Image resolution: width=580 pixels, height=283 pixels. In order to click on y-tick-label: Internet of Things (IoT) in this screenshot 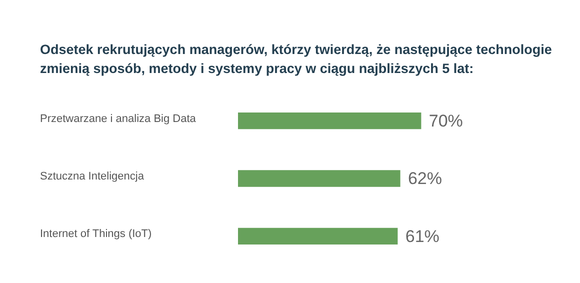, I will do `click(96, 234)`.